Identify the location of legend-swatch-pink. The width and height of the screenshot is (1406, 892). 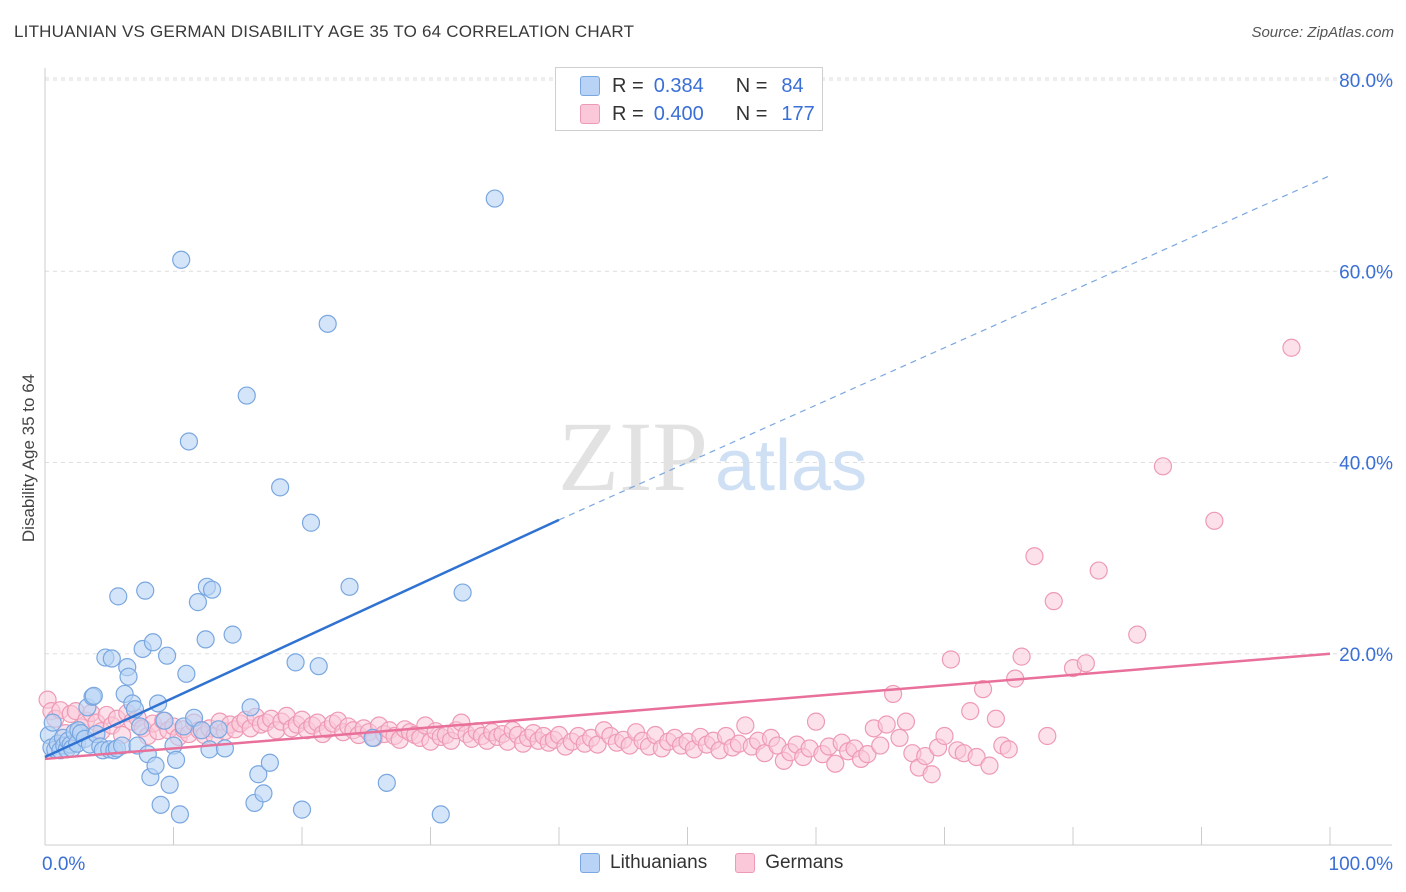
(745, 863).